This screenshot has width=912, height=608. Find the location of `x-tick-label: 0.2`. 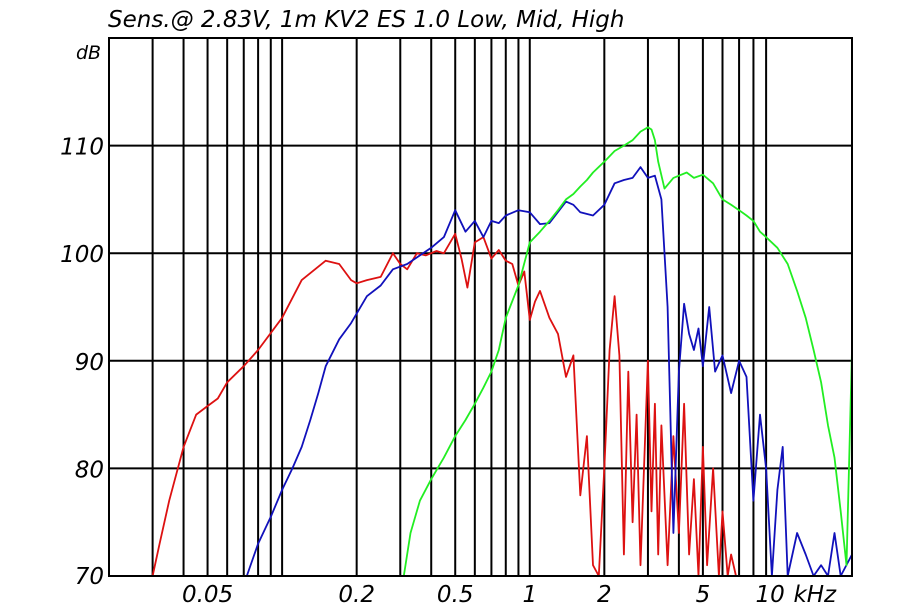

x-tick-label: 0.2 is located at coordinates (356, 595).